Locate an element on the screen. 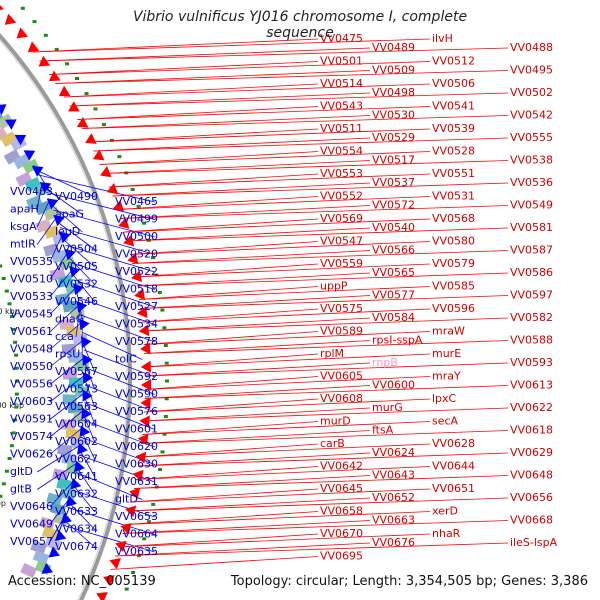 The height and width of the screenshot is (600, 600). reverse-gene-label: VV0630 is located at coordinates (136, 464).